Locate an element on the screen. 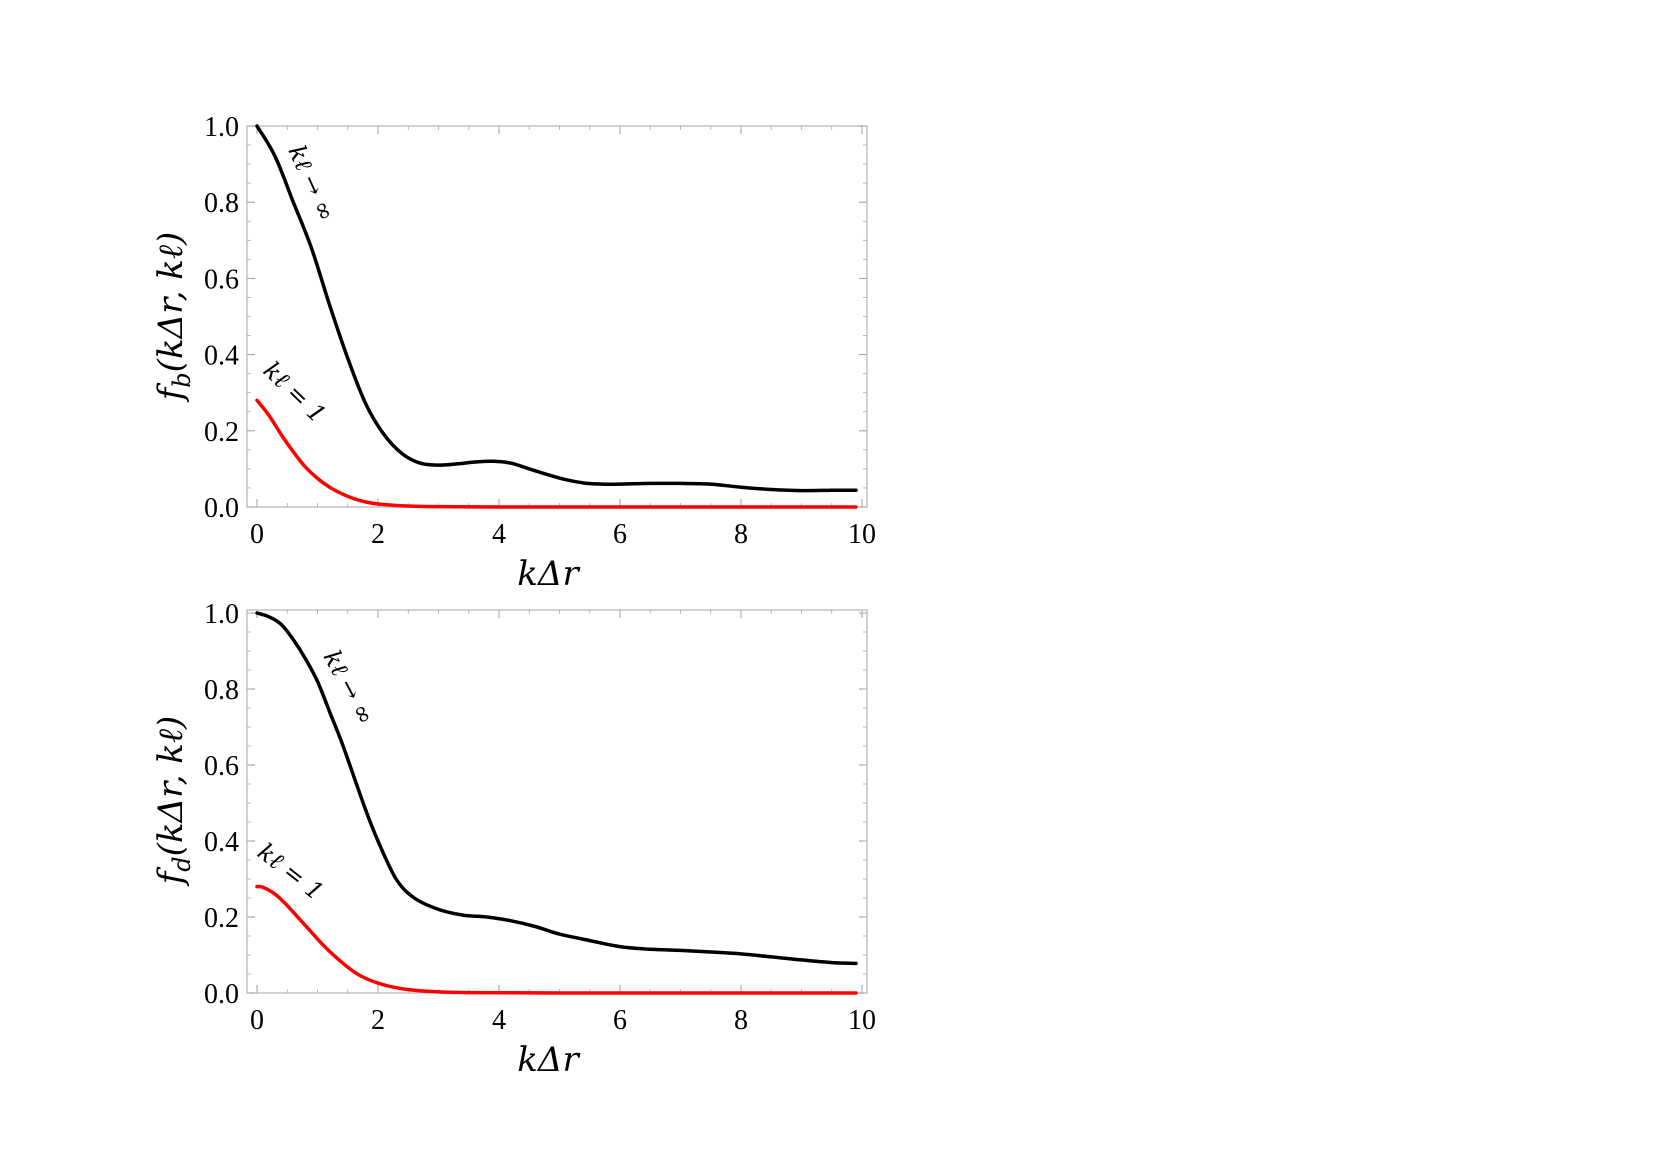 The image size is (1661, 1174). curve-label-kl-1: kℓ = 1 is located at coordinates (290, 872).